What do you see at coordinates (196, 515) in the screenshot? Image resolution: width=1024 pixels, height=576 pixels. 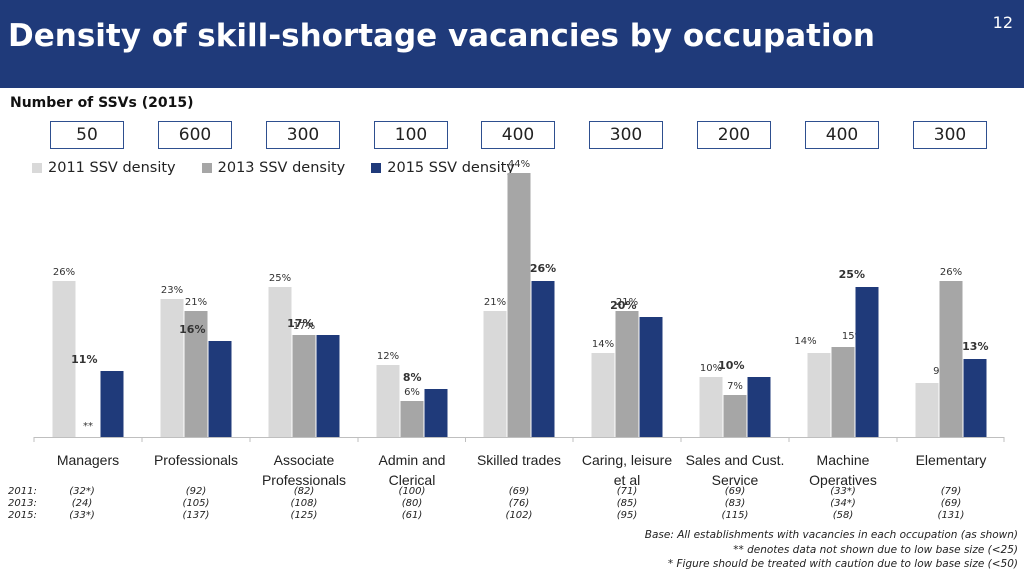 I see `base-size-cell: (137)` at bounding box center [196, 515].